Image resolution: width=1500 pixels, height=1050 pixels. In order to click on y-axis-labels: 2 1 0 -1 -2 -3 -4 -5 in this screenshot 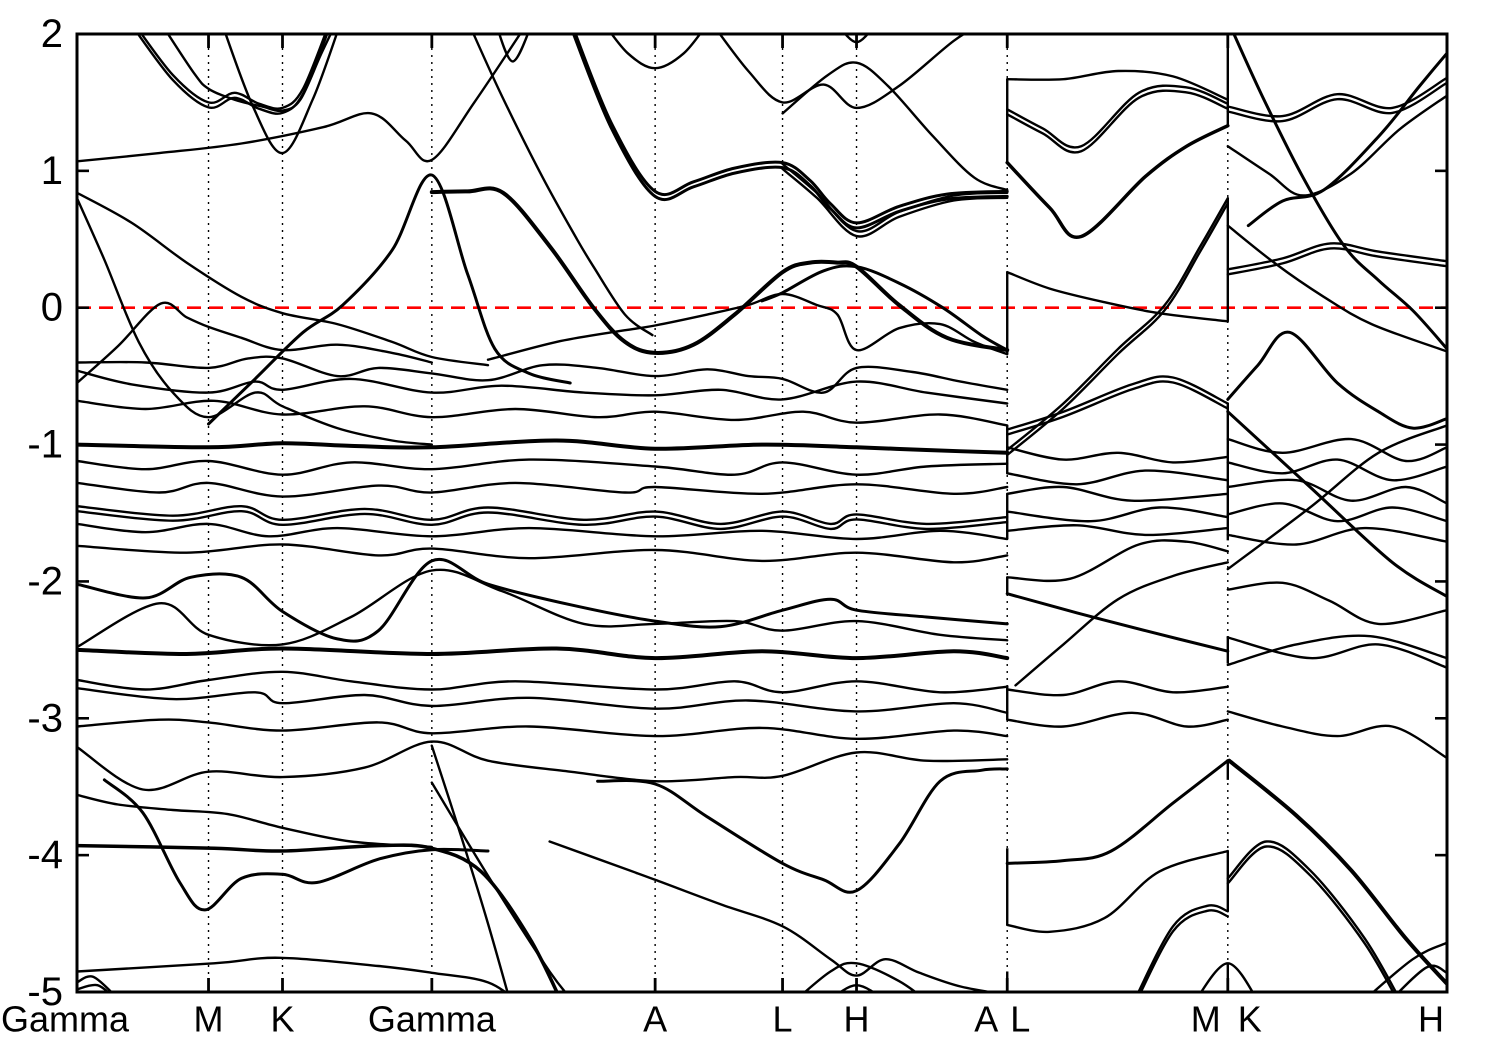, I will do `click(45, 513)`.